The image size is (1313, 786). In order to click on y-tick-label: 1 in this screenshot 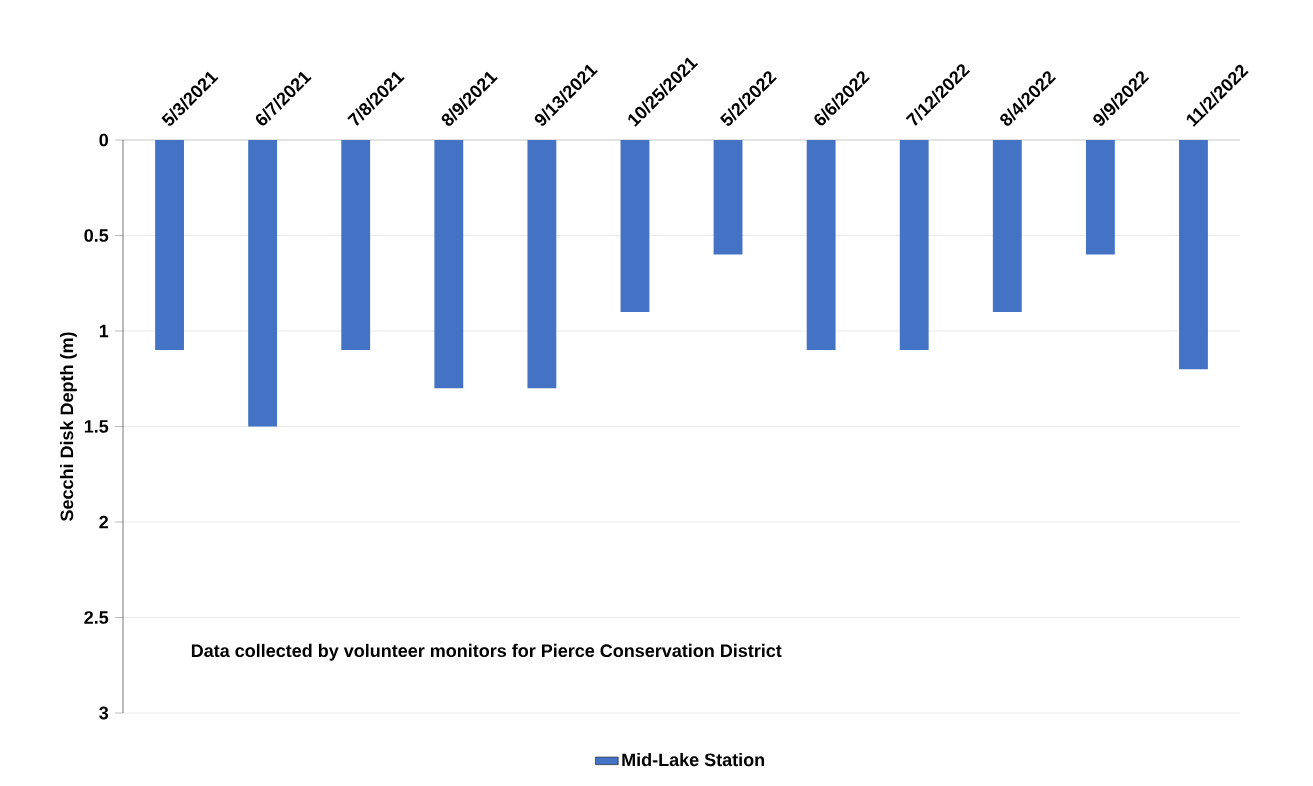, I will do `click(104, 331)`.